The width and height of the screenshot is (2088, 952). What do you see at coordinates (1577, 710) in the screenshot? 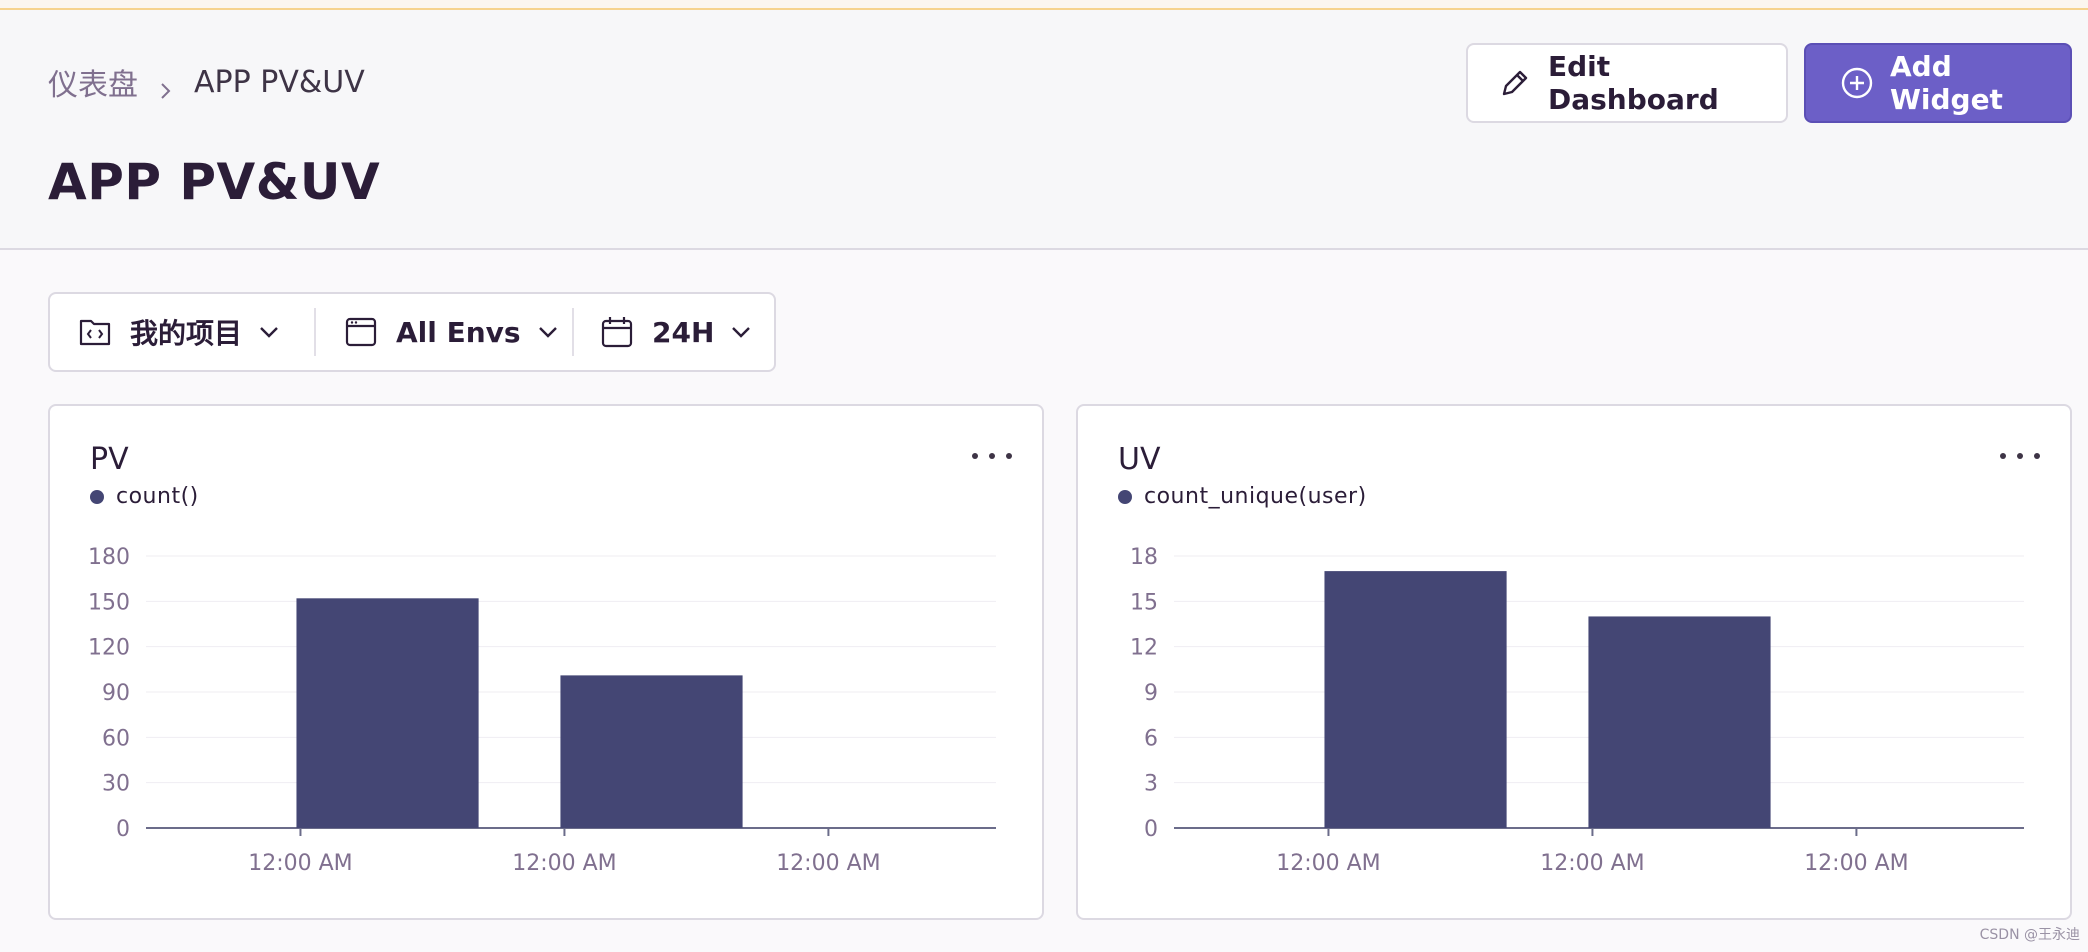
I see `chart-svg: 0 3 6 9 12 15 18 12:00 AM 12:00 AM 12:00 AM` at bounding box center [1577, 710].